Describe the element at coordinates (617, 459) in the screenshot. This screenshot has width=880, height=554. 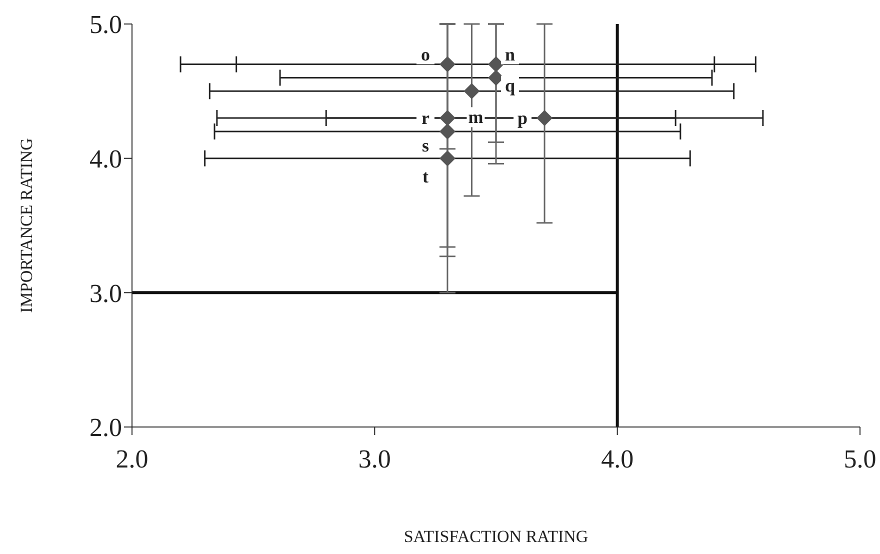
I see `x-tick-label: 4.0` at that location.